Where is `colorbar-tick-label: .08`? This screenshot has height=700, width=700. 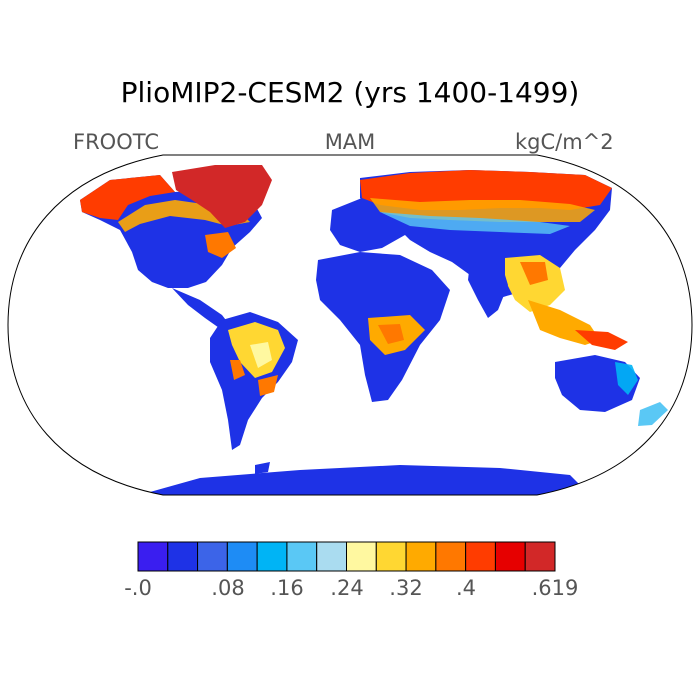
colorbar-tick-label: .08 is located at coordinates (228, 588).